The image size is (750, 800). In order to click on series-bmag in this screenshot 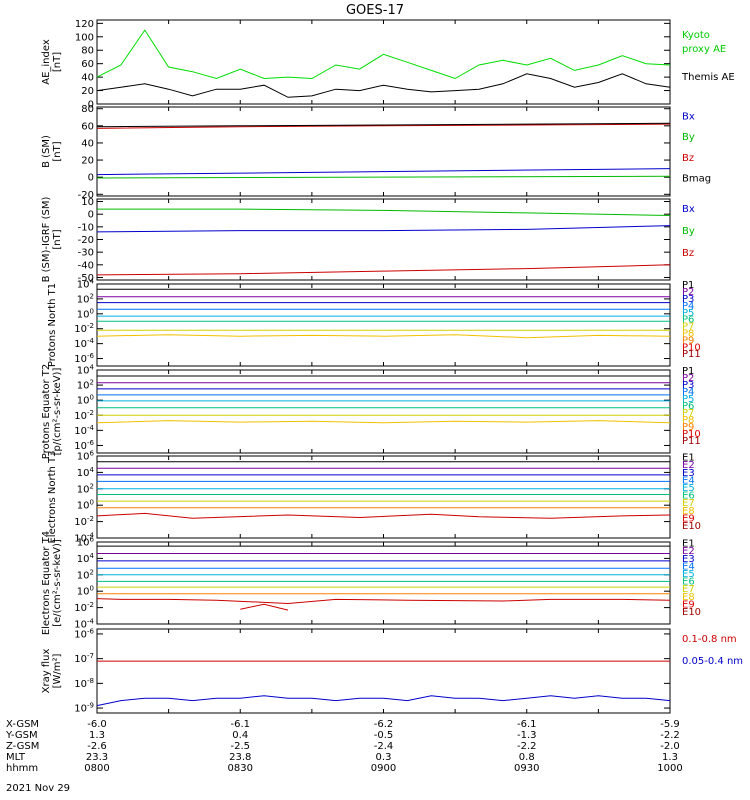, I will do `click(383, 125)`.